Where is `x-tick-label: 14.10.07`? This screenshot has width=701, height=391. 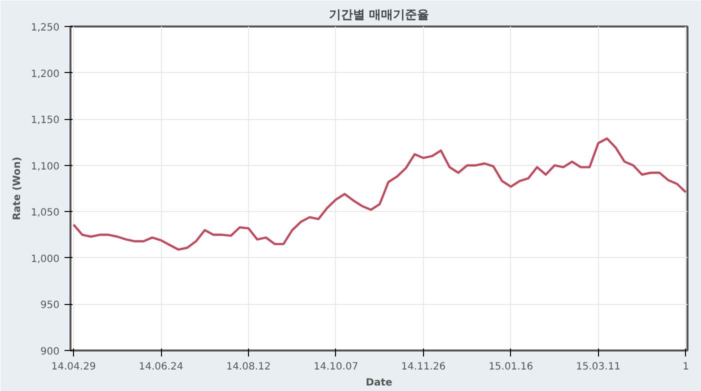 x-tick-label: 14.10.07 is located at coordinates (336, 367).